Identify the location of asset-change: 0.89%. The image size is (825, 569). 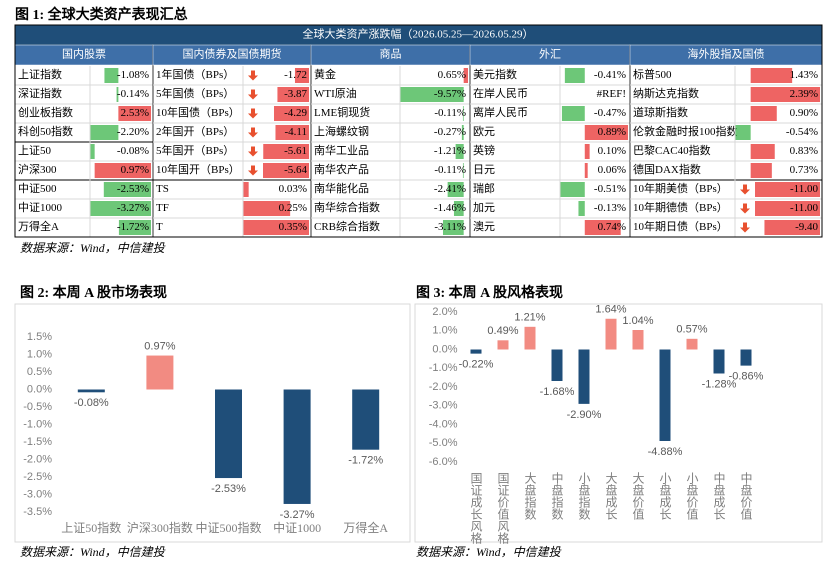
(612, 132).